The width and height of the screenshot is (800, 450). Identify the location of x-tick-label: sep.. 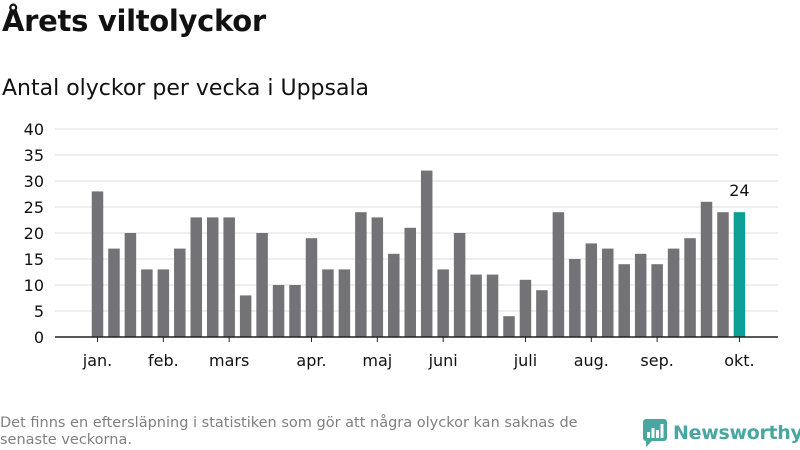
(656, 360).